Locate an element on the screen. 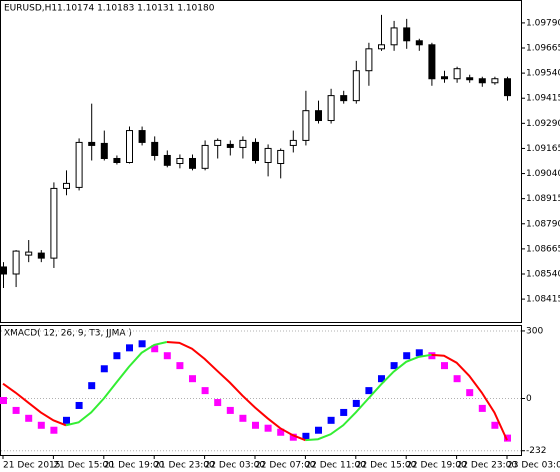  x-tick-label: 22 Dec 11:00 is located at coordinates (335, 466).